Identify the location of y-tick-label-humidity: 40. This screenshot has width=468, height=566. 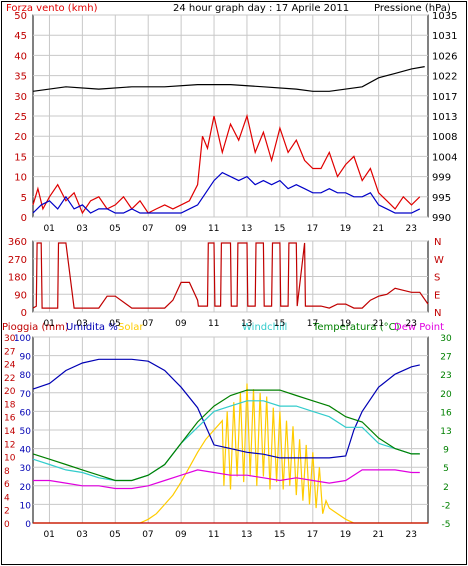
(26, 451).